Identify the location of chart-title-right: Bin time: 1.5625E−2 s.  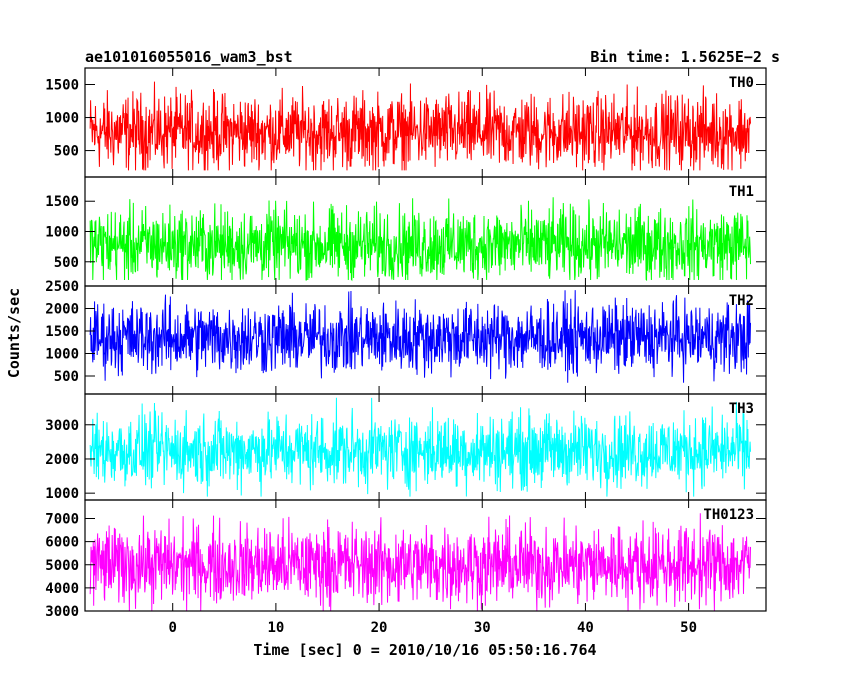
(685, 57).